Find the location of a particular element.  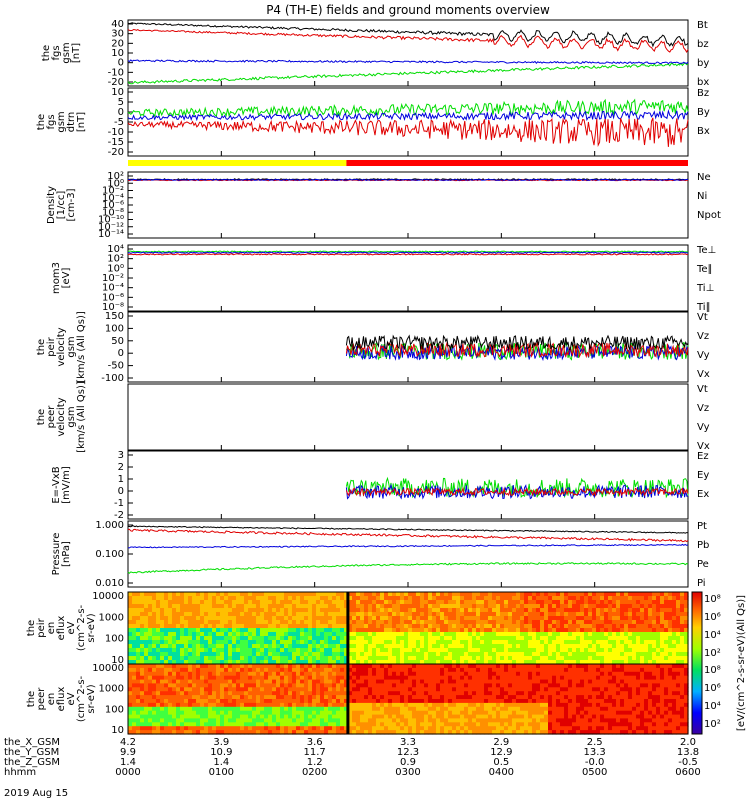

panel-ylabel: peer is located at coordinates (41, 699).